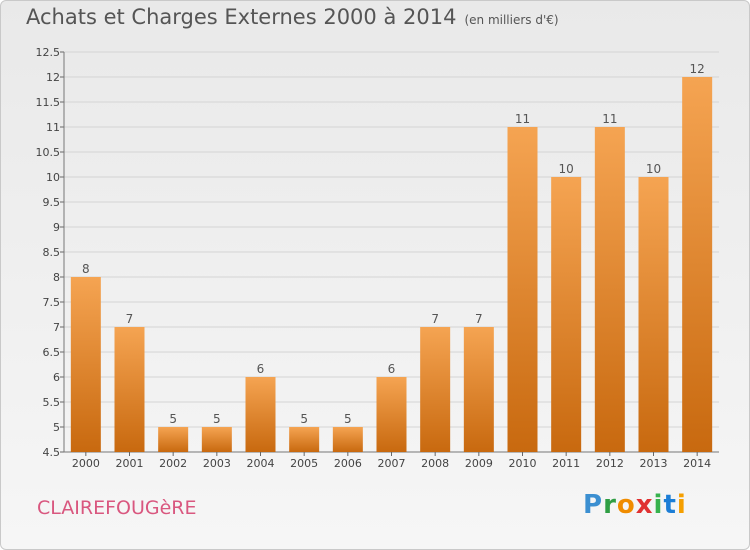 Image resolution: width=750 pixels, height=550 pixels. Describe the element at coordinates (53, 127) in the screenshot. I see `y-tick-label: 11` at that location.